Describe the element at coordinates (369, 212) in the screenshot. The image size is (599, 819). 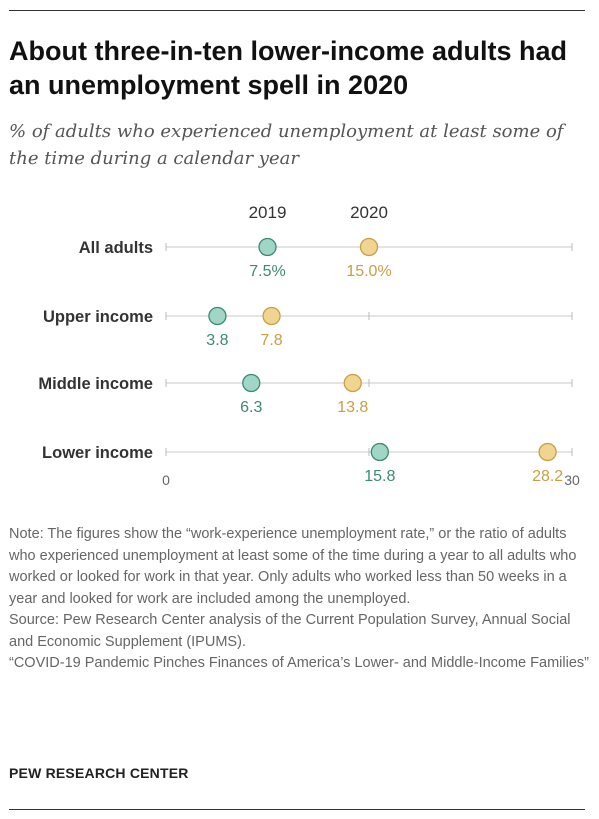
I see `legend-label-2020: 2020` at that location.